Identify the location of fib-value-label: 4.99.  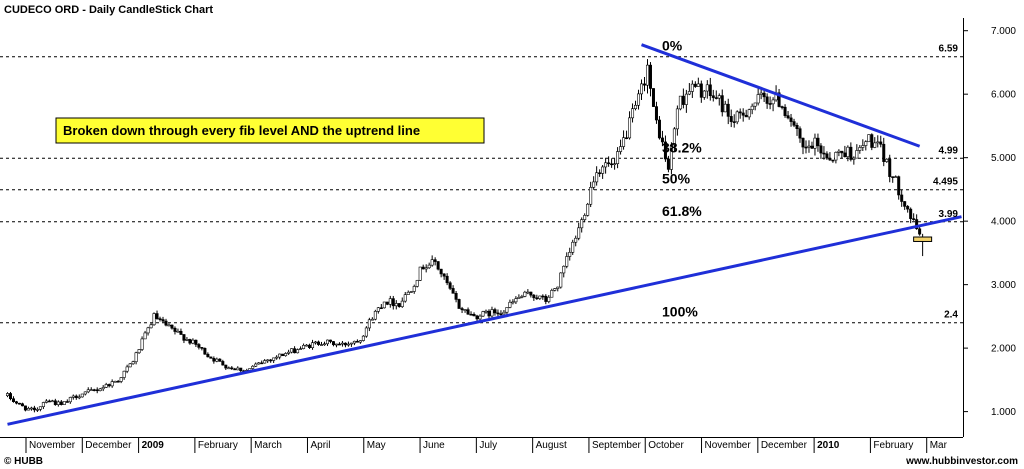
(949, 150).